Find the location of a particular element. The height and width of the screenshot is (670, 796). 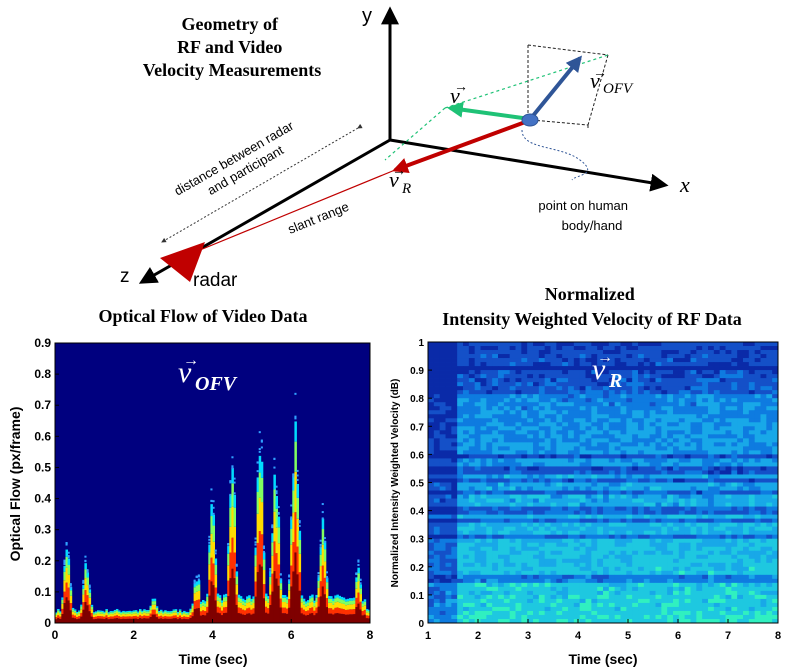

y-tick-label: 0.1 is located at coordinates (42, 592).